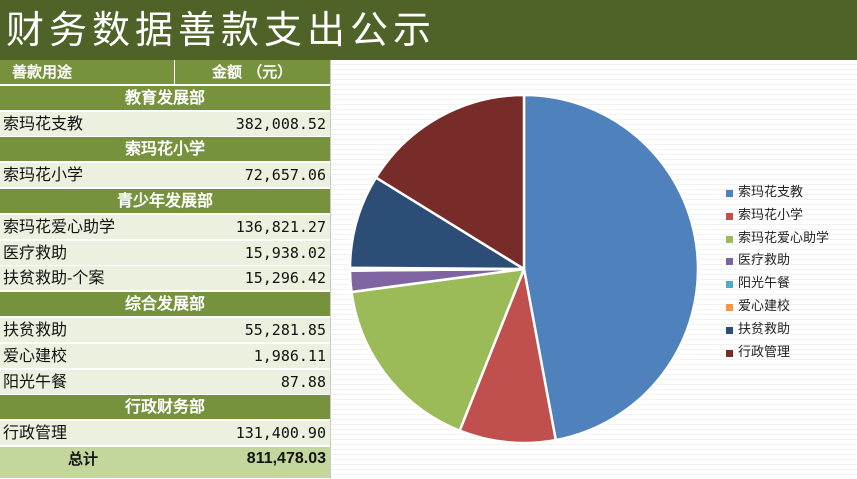 The height and width of the screenshot is (479, 857). Describe the element at coordinates (165, 72) in the screenshot. I see `table-header-row: 善款用途 金额 （元）` at that location.